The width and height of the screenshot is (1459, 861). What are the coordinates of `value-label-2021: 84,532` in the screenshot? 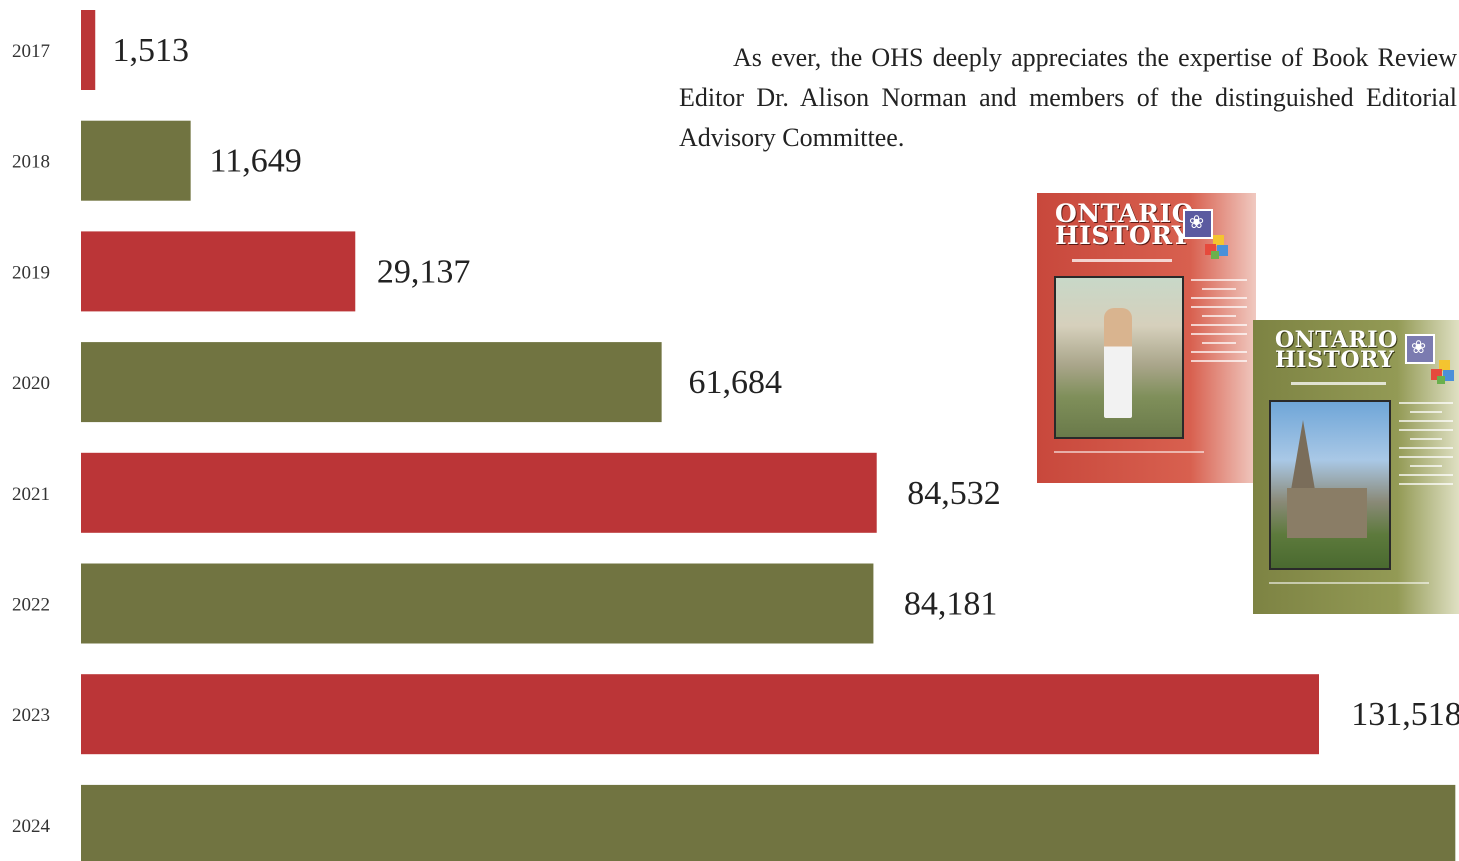 It's located at (954, 493).